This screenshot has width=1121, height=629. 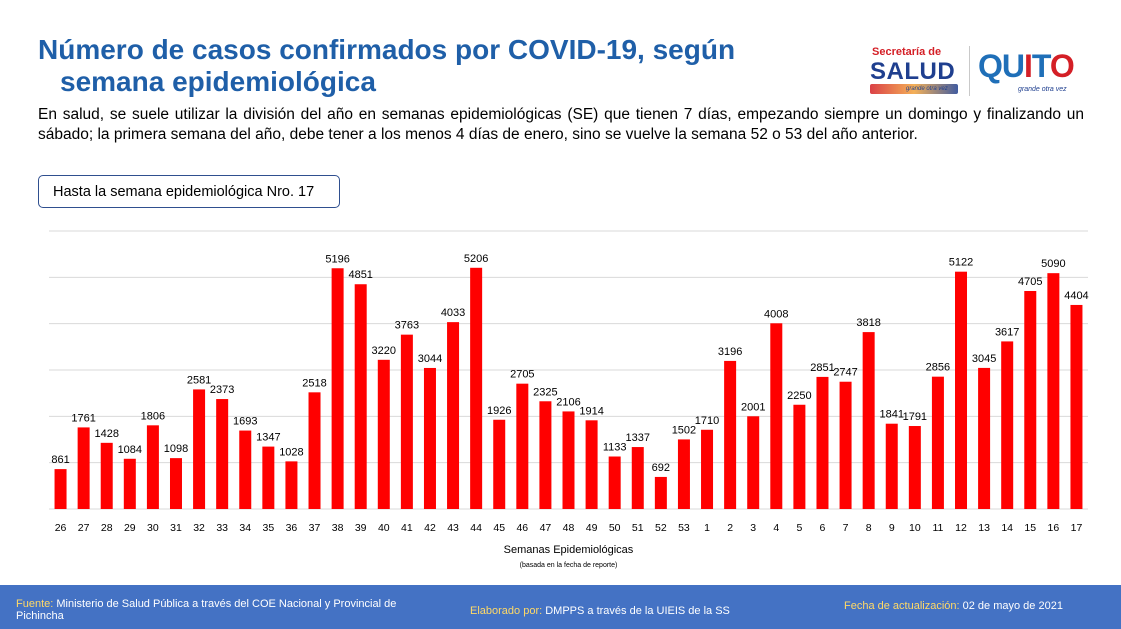 I want to click on data-label: 4008, so click(x=776, y=314).